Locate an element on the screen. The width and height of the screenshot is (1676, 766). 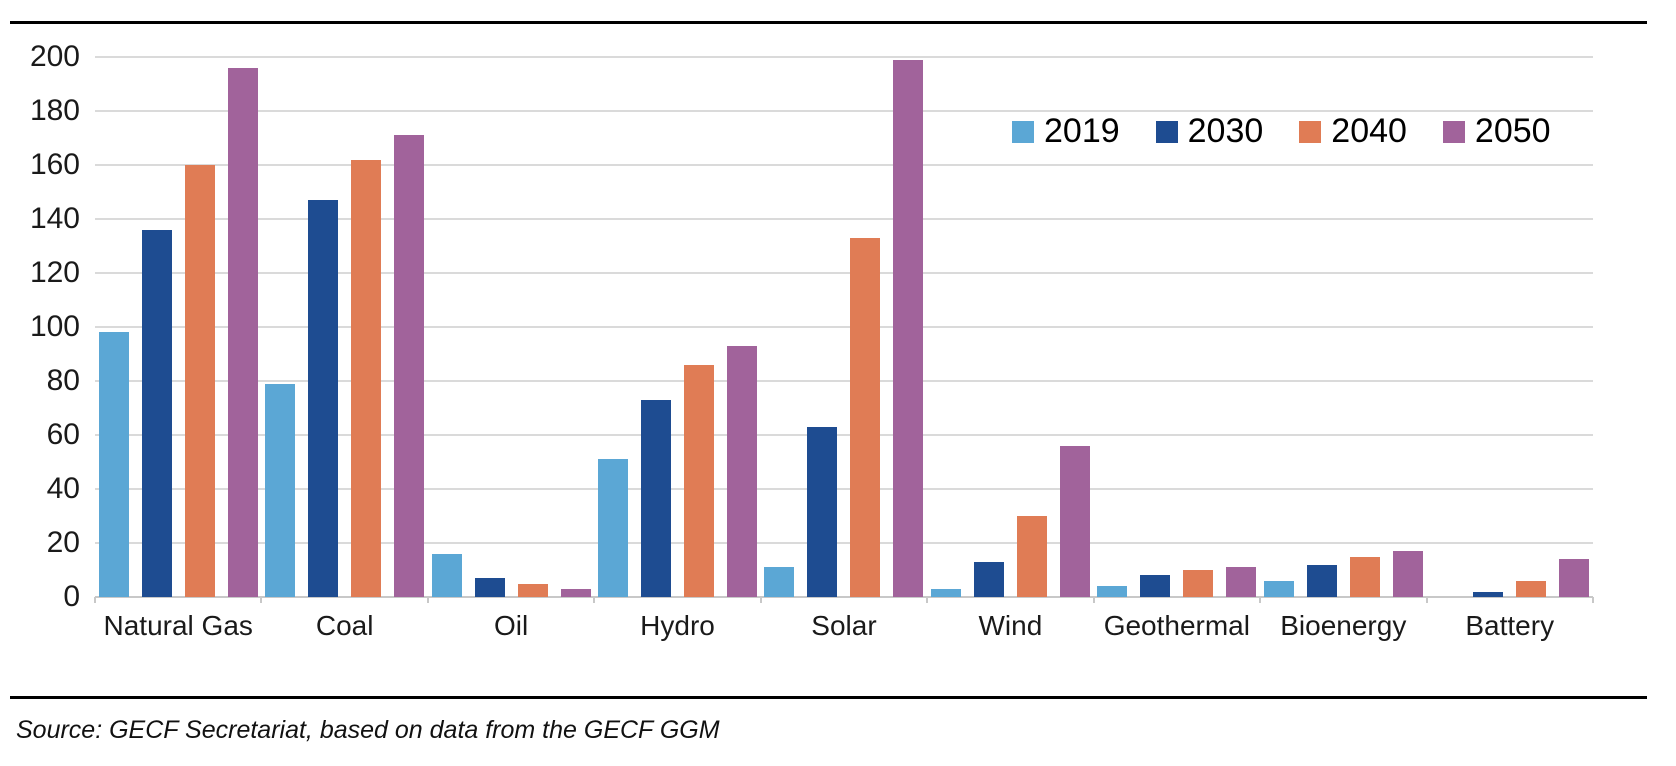
legend: 2019 2030 2040 2050 is located at coordinates (1281, 131).